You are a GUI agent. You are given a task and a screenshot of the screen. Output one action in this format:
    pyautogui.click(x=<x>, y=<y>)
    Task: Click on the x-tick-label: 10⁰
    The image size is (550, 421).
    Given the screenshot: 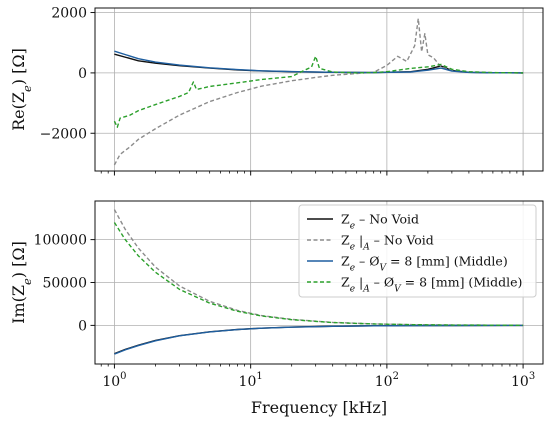 What is the action you would take?
    pyautogui.click(x=114, y=380)
    